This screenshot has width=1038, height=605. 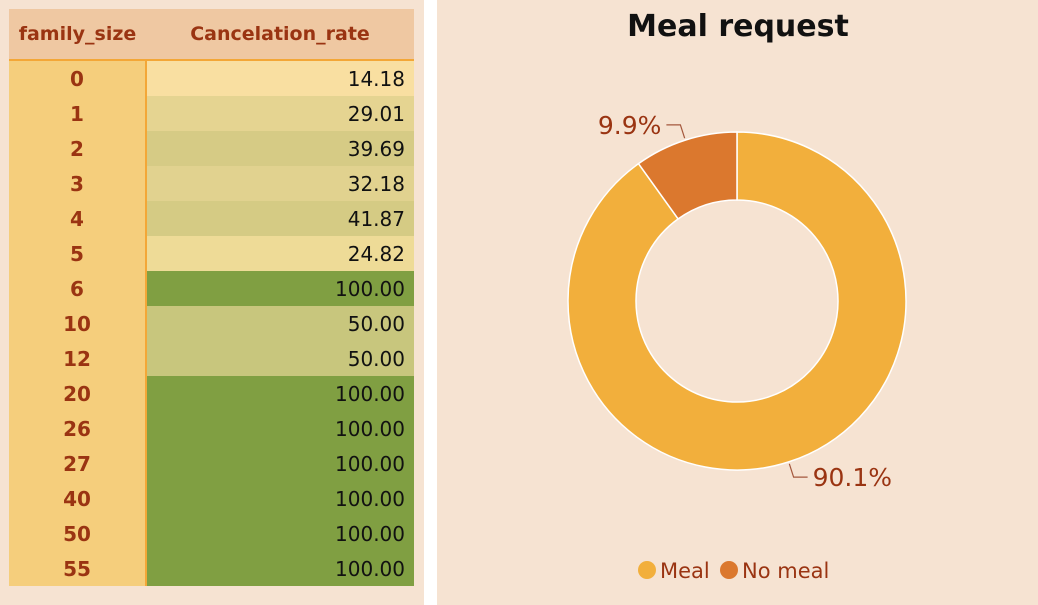 I want to click on cancelation-rate-cell: 41.87, so click(x=280, y=218).